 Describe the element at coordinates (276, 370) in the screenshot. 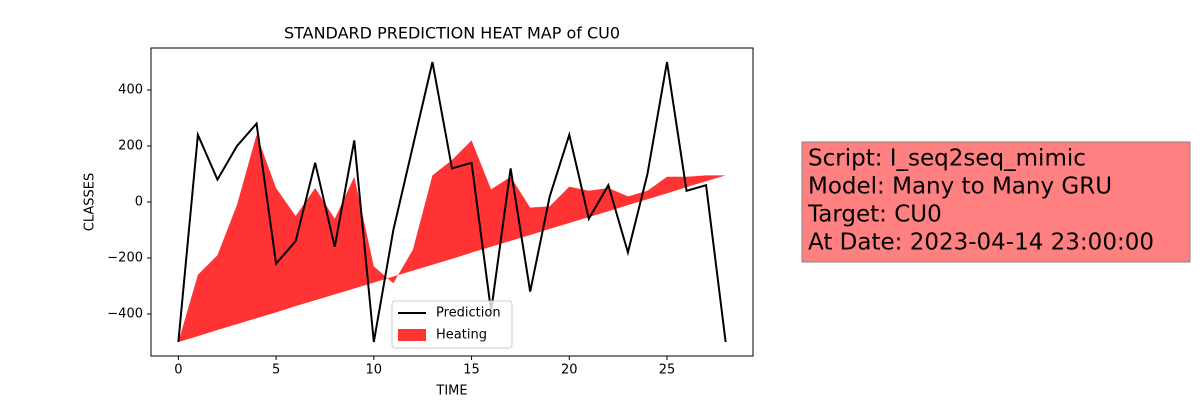

I see `x-tick-label: 5` at that location.